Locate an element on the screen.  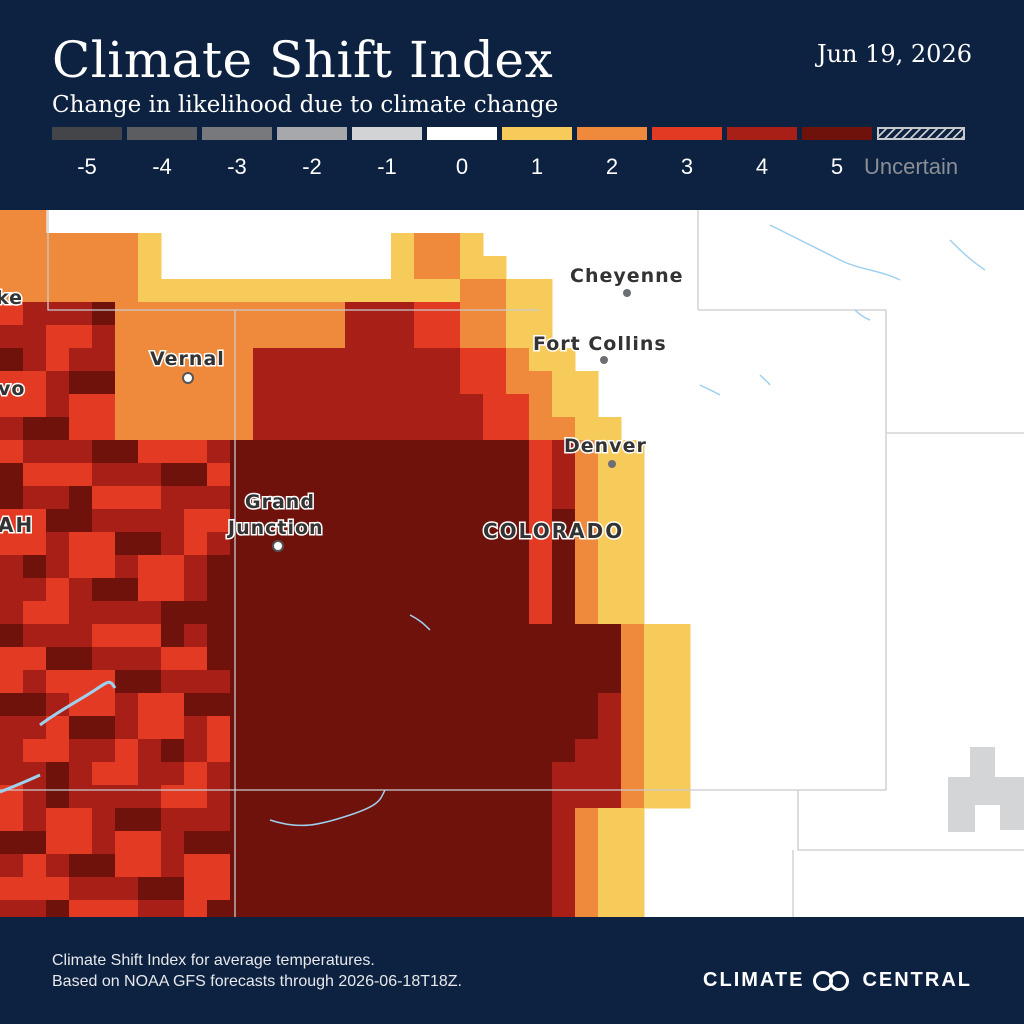
city-label: Grand is located at coordinates (280, 502).